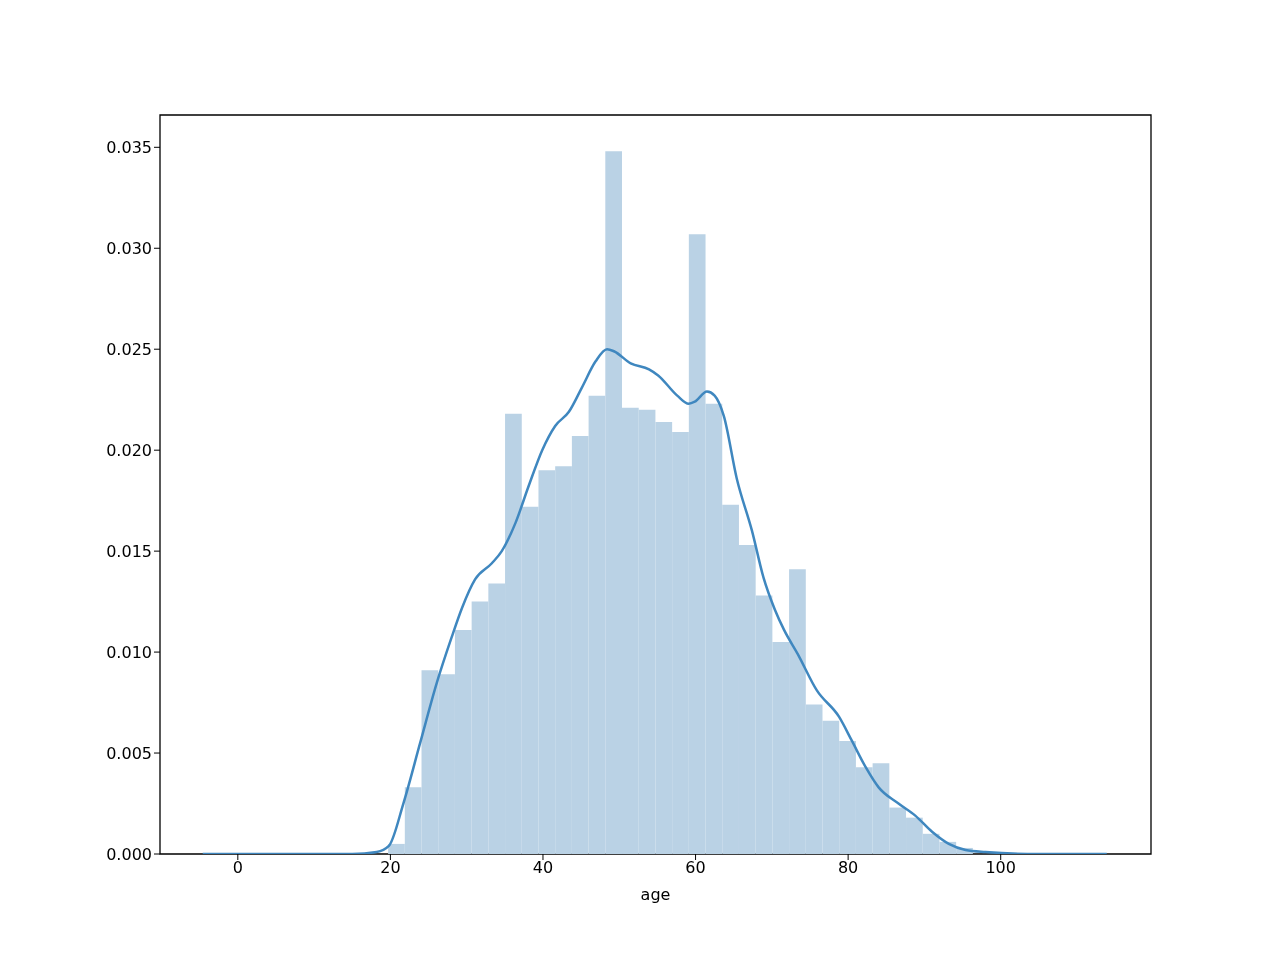 The width and height of the screenshot is (1276, 960). What do you see at coordinates (129, 854) in the screenshot?
I see `y-tick-label: 0.000` at bounding box center [129, 854].